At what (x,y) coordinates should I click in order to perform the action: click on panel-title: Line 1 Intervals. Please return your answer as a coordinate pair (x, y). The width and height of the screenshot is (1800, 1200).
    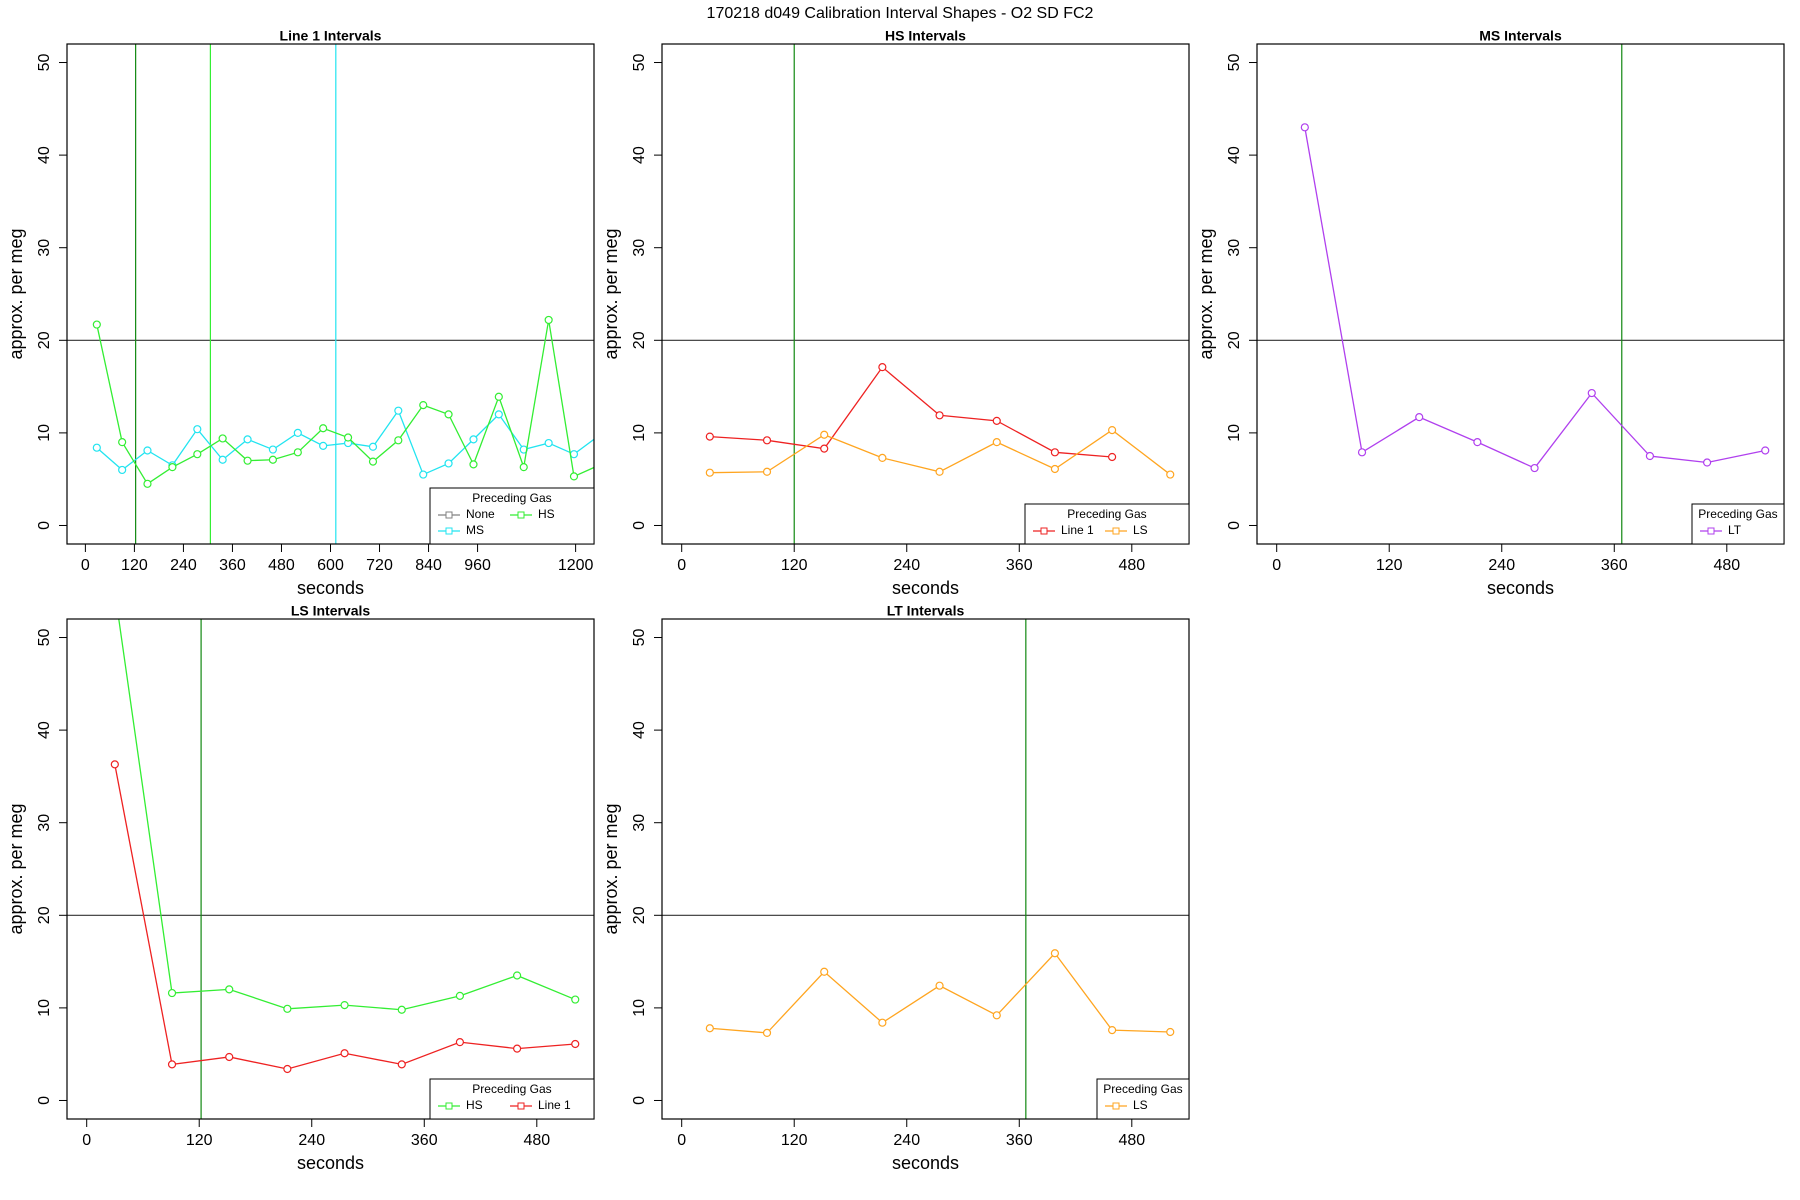
    Looking at the image, I should click on (331, 36).